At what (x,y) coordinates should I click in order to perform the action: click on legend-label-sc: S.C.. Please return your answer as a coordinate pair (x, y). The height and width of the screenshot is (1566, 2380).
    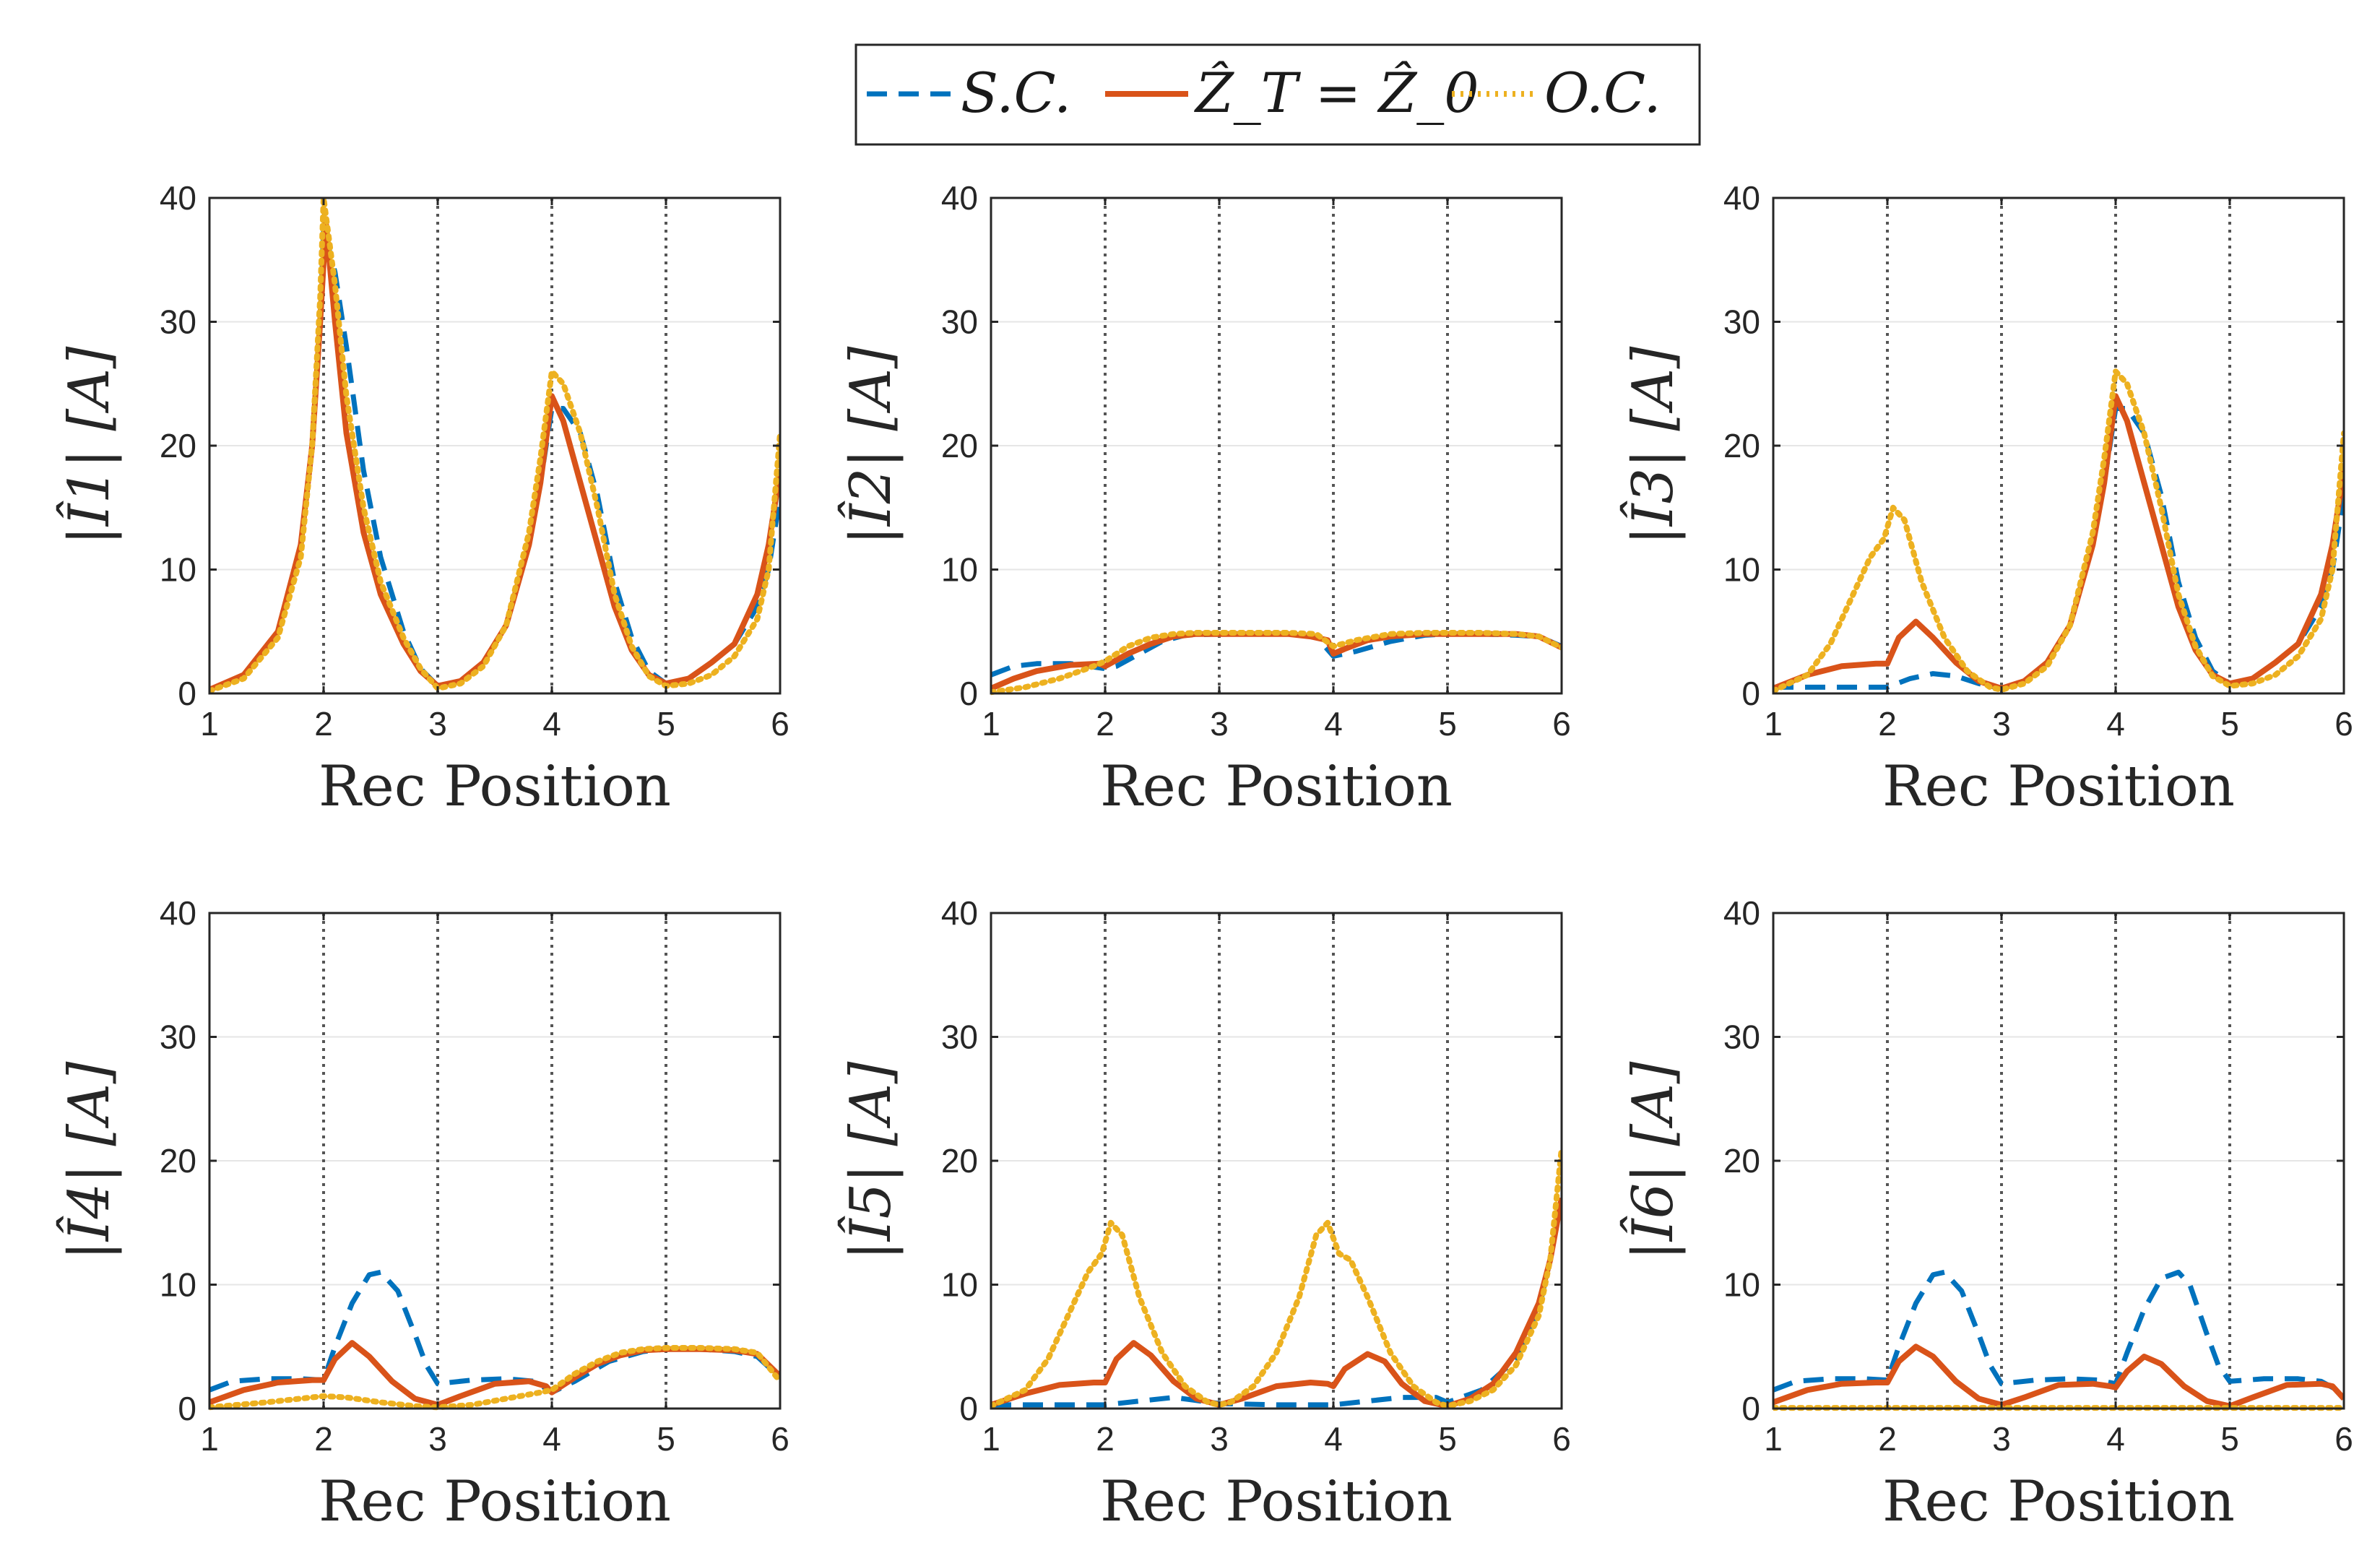
    Looking at the image, I should click on (1016, 93).